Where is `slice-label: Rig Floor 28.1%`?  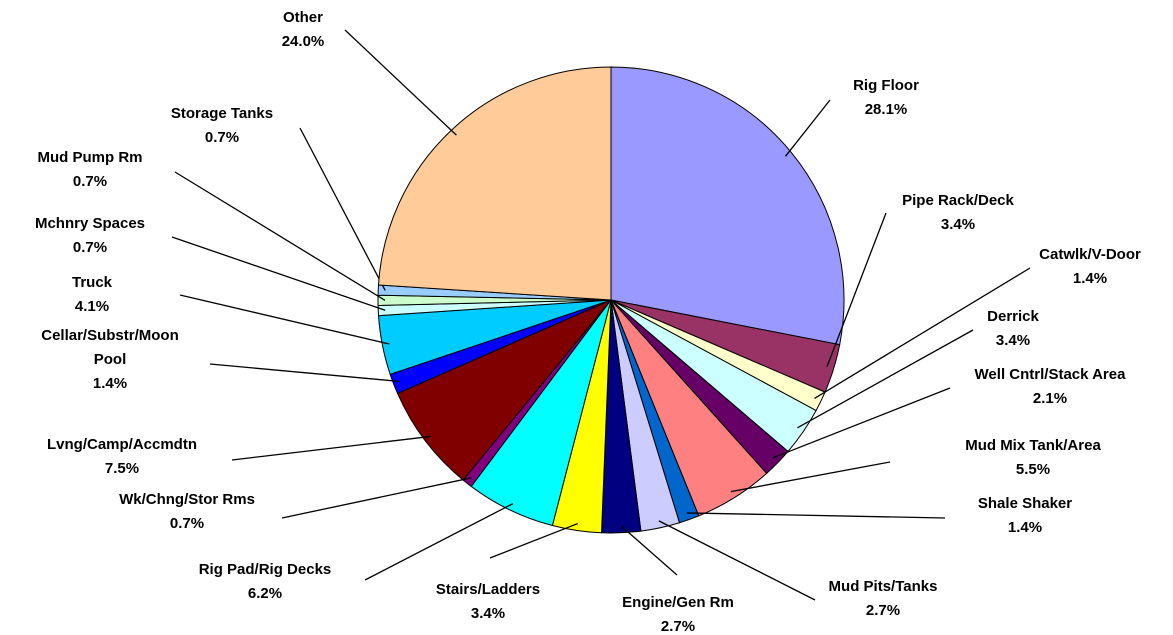 slice-label: Rig Floor 28.1% is located at coordinates (886, 98).